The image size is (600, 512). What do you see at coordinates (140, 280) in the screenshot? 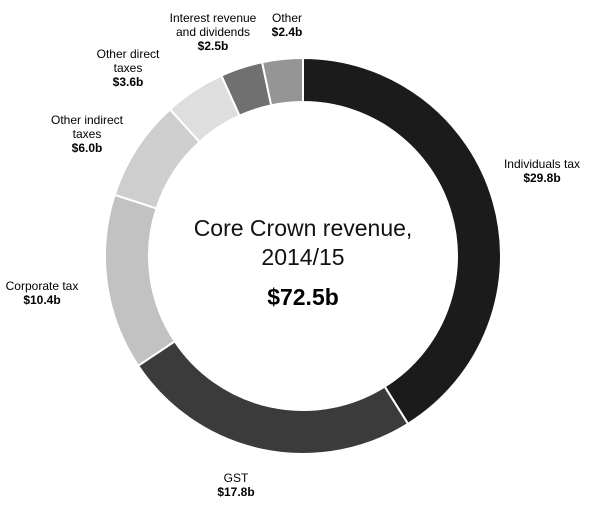
I see `slice-corporate-tax` at bounding box center [140, 280].